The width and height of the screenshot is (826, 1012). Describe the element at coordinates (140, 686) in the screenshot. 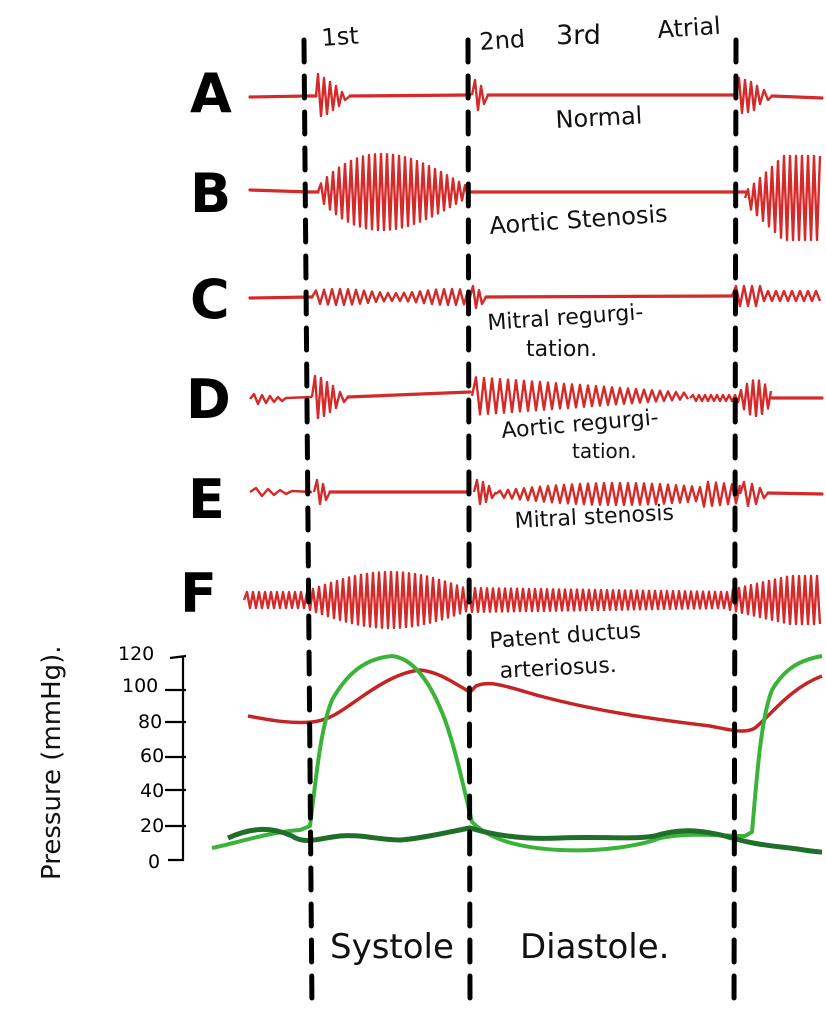

I see `tick-100: 100` at that location.